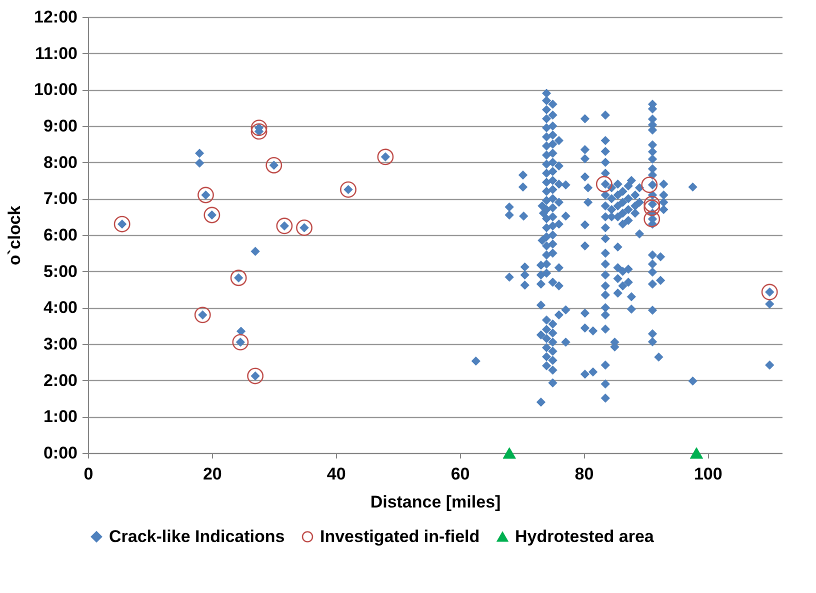 The height and width of the screenshot is (593, 816). Describe the element at coordinates (336, 474) in the screenshot. I see `x-tick-label: 40` at that location.